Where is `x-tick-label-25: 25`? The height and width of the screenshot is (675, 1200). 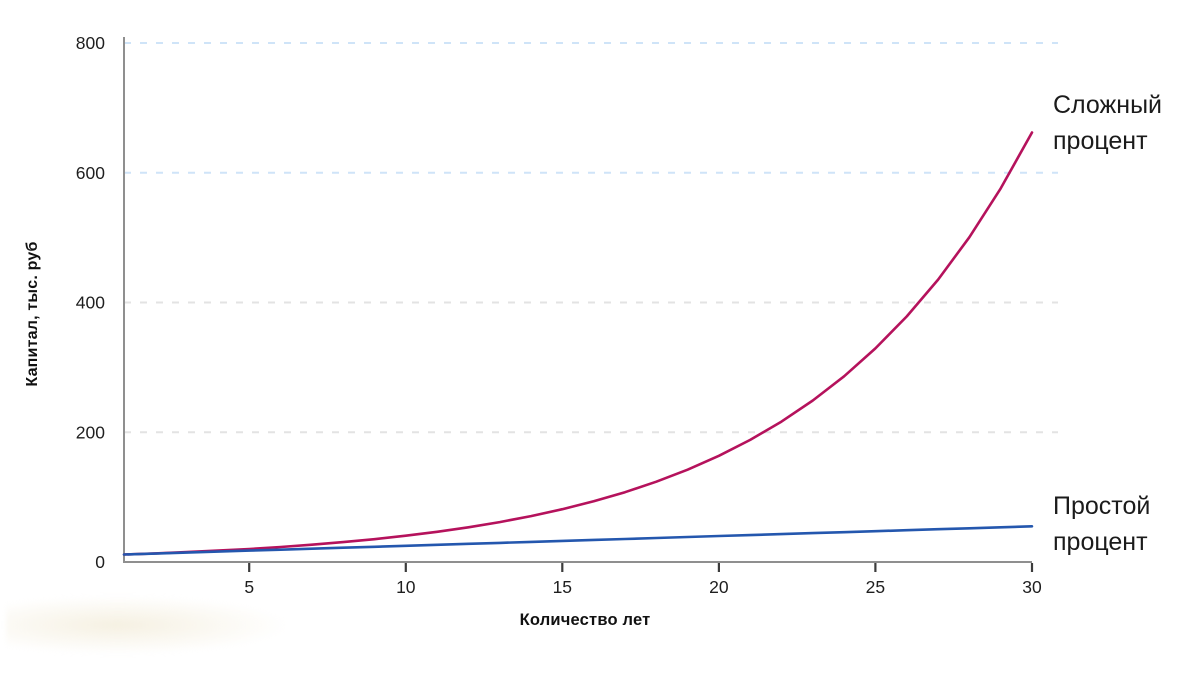
x-tick-label-25: 25 is located at coordinates (875, 587).